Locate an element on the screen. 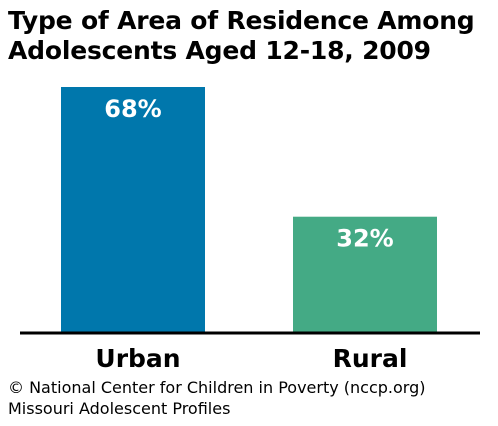 Image resolution: width=498 pixels, height=426 pixels. value-label-urban: 68% is located at coordinates (132, 109).